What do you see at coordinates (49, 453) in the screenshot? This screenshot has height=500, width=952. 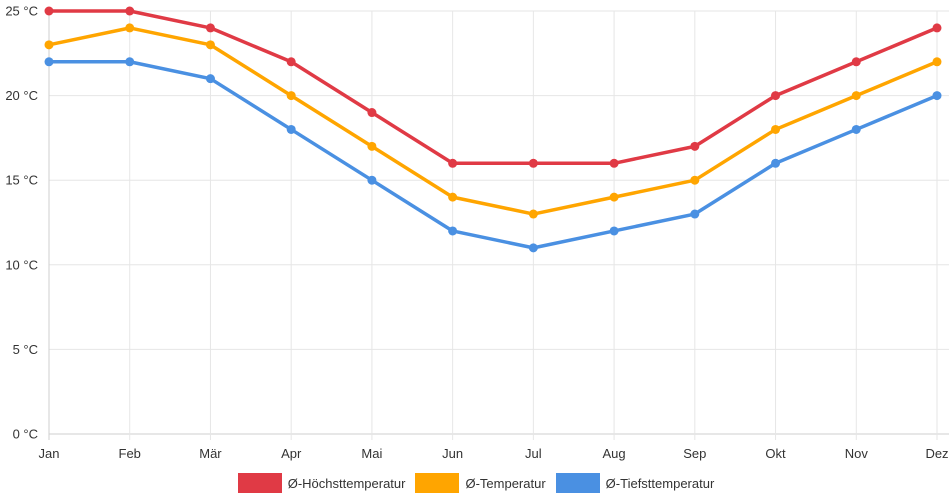 I see `x-tick-label: Jan` at bounding box center [49, 453].